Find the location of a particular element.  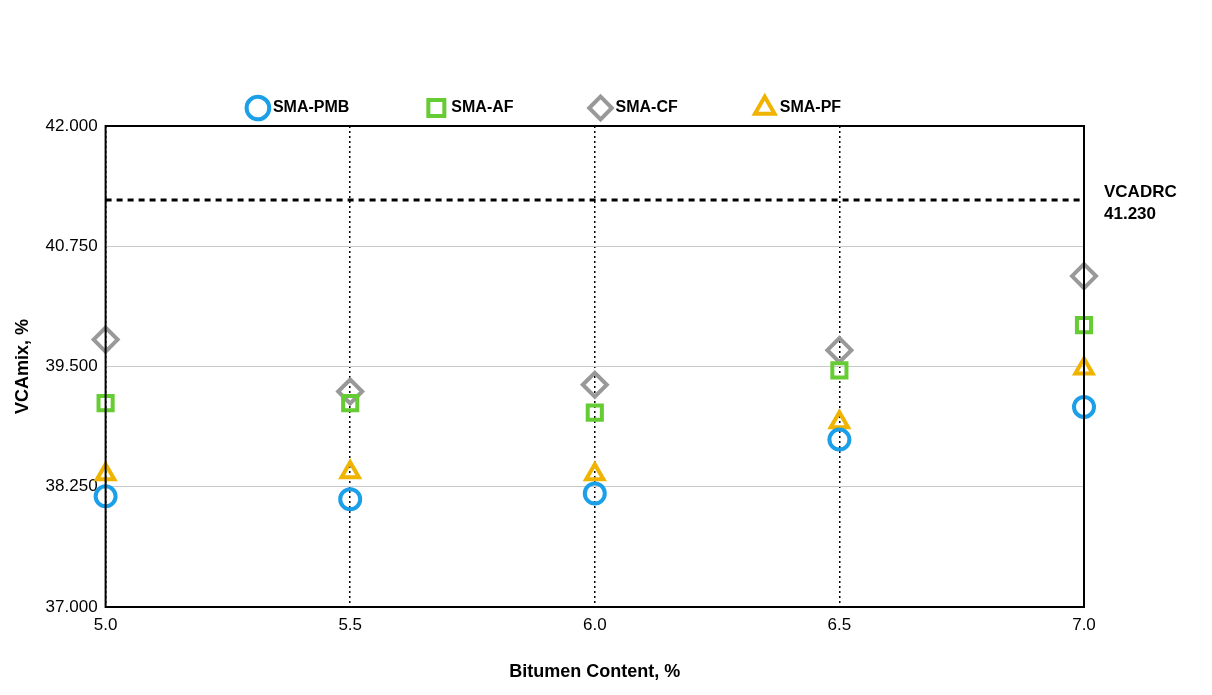

x-axis-title: Bitumen Content, % is located at coordinates (595, 671).